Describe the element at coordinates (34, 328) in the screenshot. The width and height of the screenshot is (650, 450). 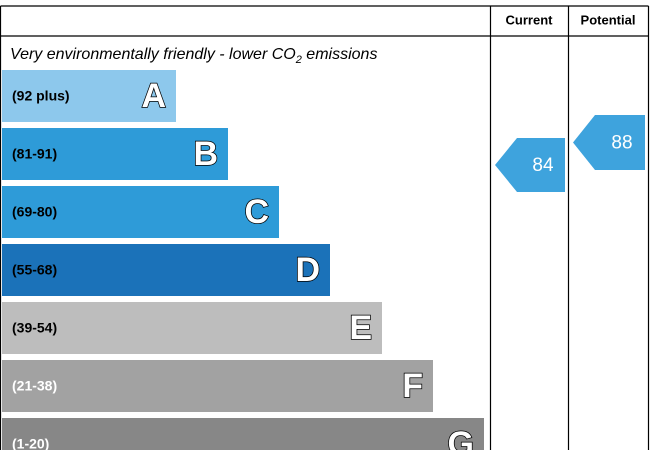
I see `band-range: (39-54)` at that location.